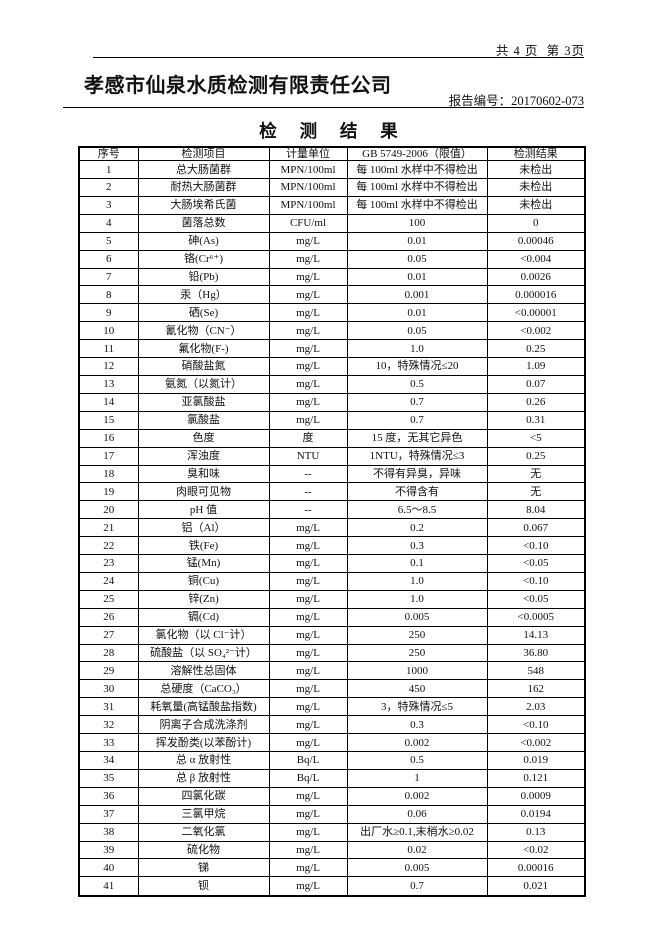 The height and width of the screenshot is (933, 657). What do you see at coordinates (332, 653) in the screenshot?
I see `table-row: 28 硫酸盐（以 SO₄²⁻计） mg/L 250 36.80` at bounding box center [332, 653].